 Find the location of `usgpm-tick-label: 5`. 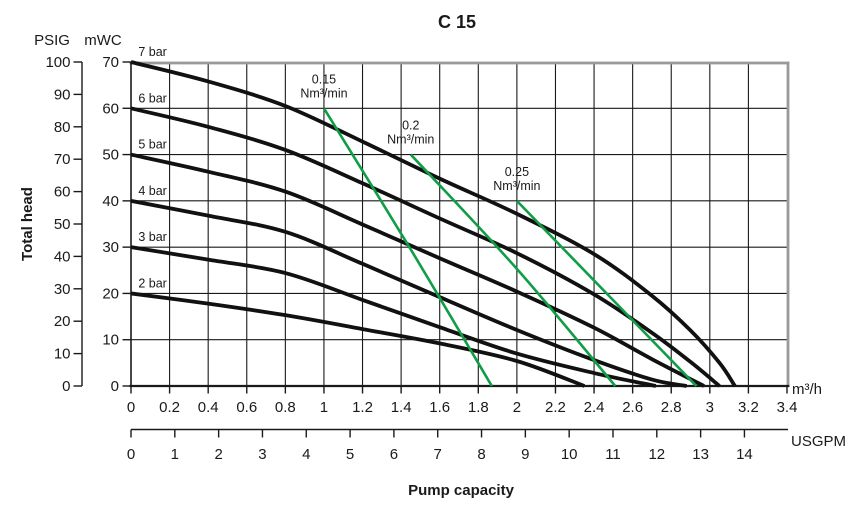

usgpm-tick-label: 5 is located at coordinates (350, 454).